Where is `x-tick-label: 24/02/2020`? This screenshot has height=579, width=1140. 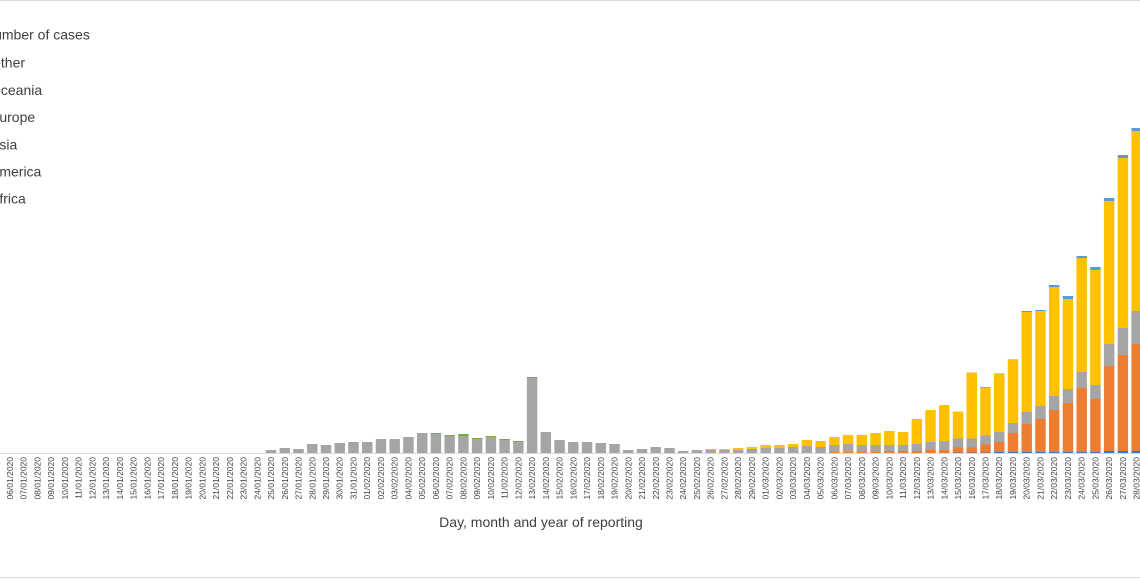 x-tick-label: 24/02/2020 is located at coordinates (683, 478).